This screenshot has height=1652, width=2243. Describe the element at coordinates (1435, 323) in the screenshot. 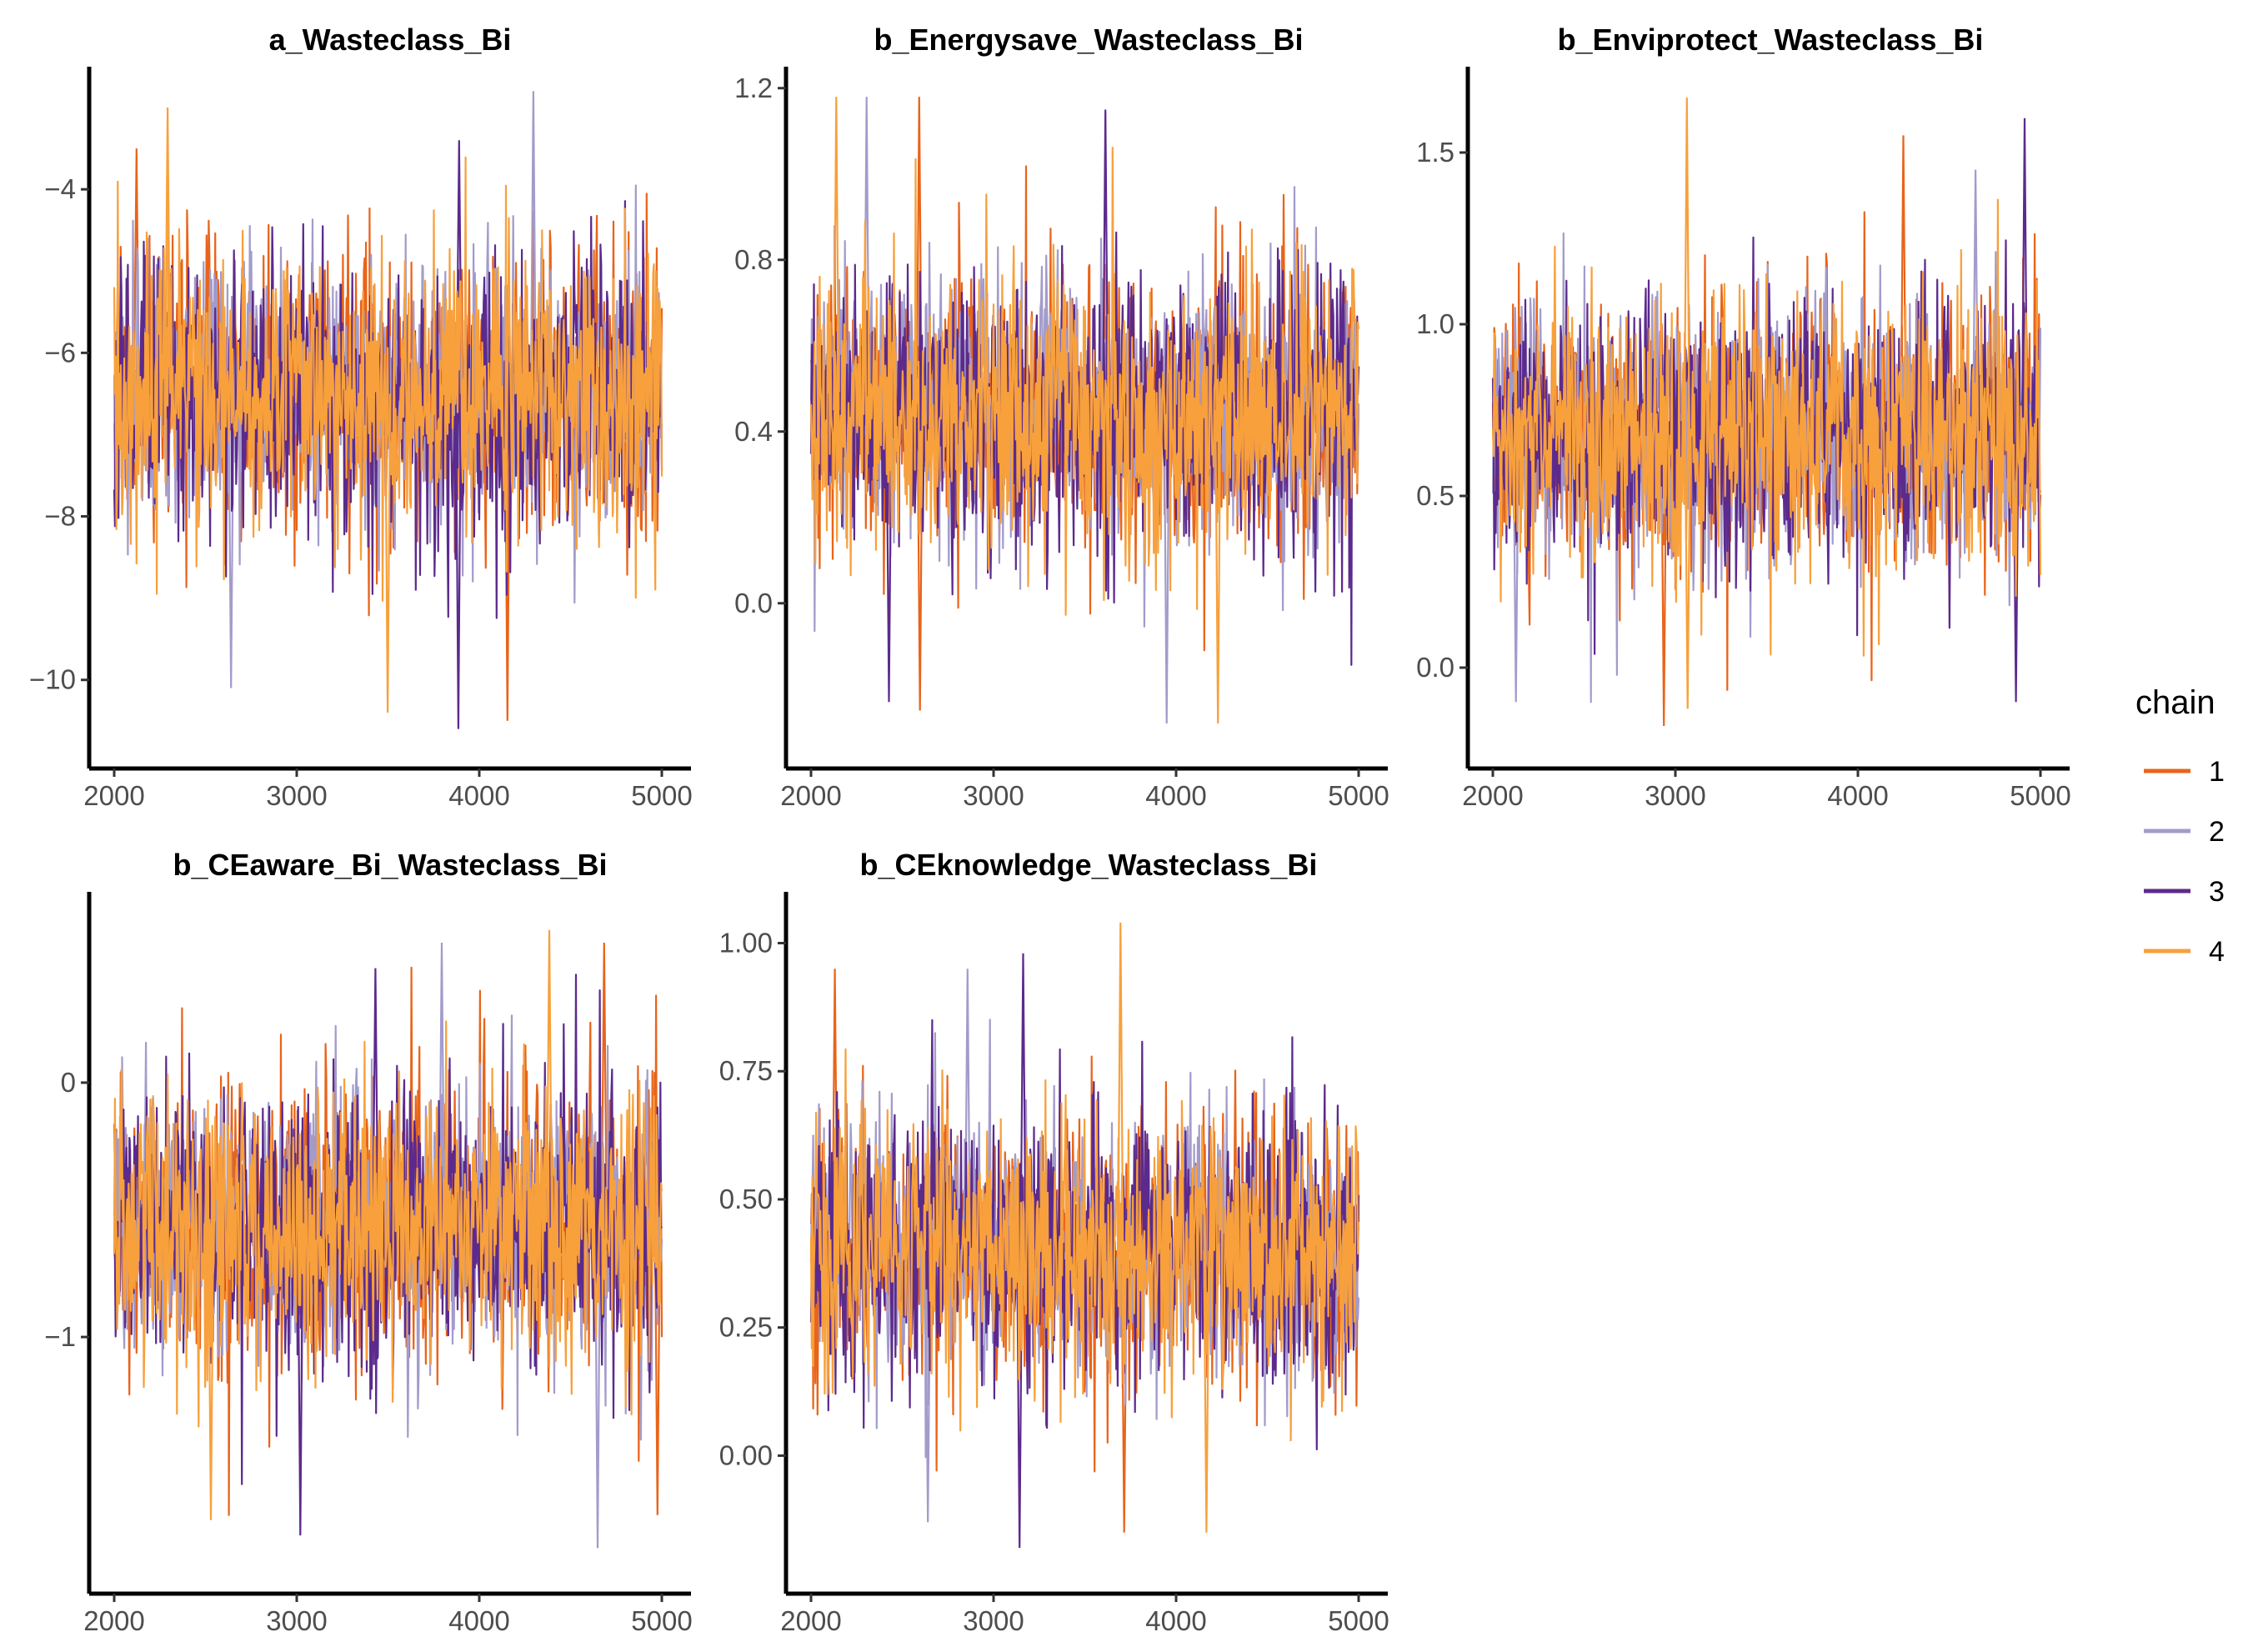

I see `y-tick-label: 1.0` at that location.